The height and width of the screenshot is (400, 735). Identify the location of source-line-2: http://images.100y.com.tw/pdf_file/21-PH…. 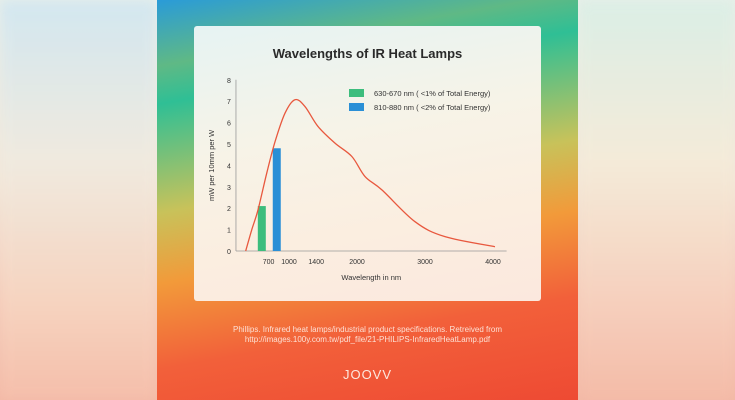
(367, 339).